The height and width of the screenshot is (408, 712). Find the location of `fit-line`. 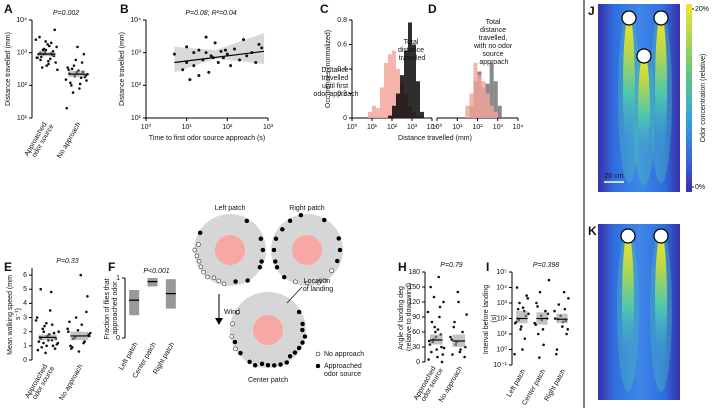

fit-line is located at coordinates (219, 57).